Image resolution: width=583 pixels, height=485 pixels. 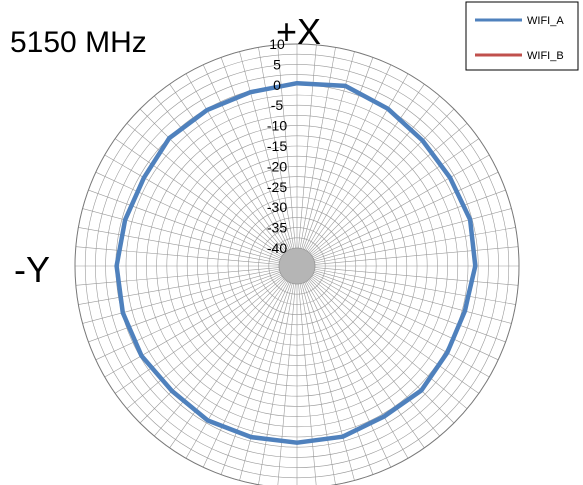 I want to click on grid-center, so click(x=297, y=266).